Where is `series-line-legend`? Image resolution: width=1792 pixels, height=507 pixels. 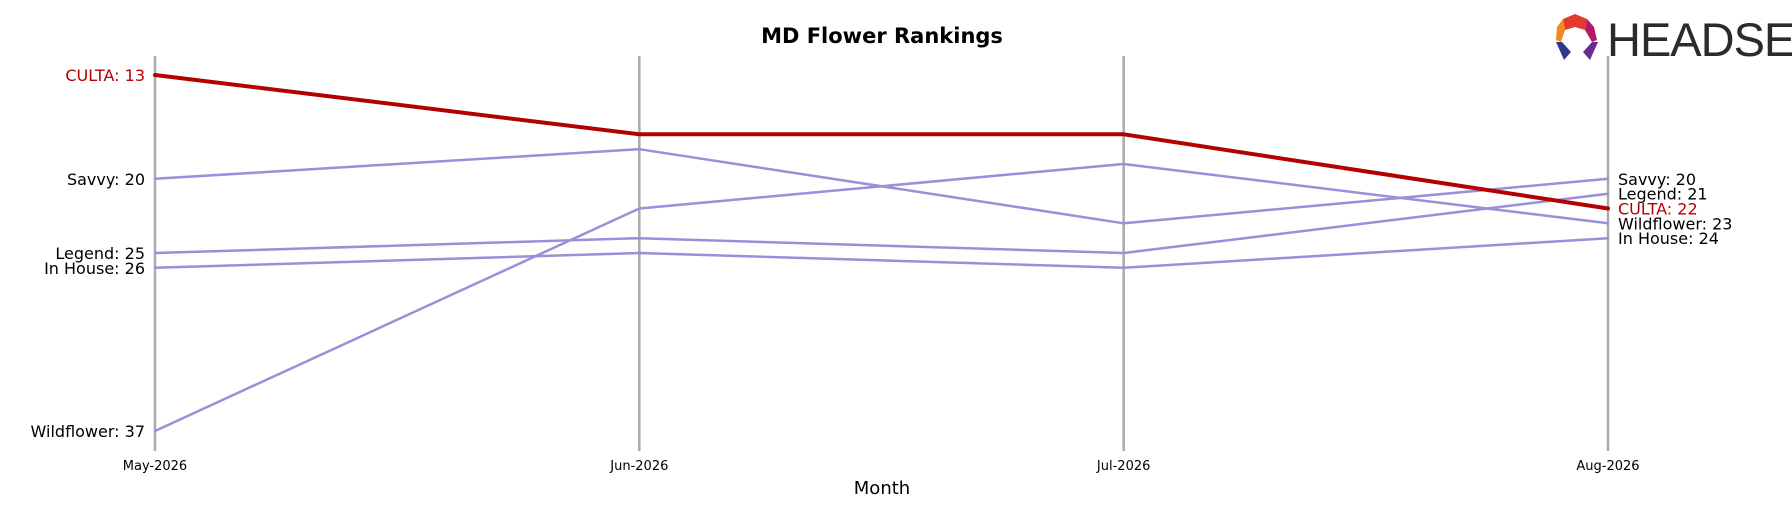
series-line-legend is located at coordinates (881, 223).